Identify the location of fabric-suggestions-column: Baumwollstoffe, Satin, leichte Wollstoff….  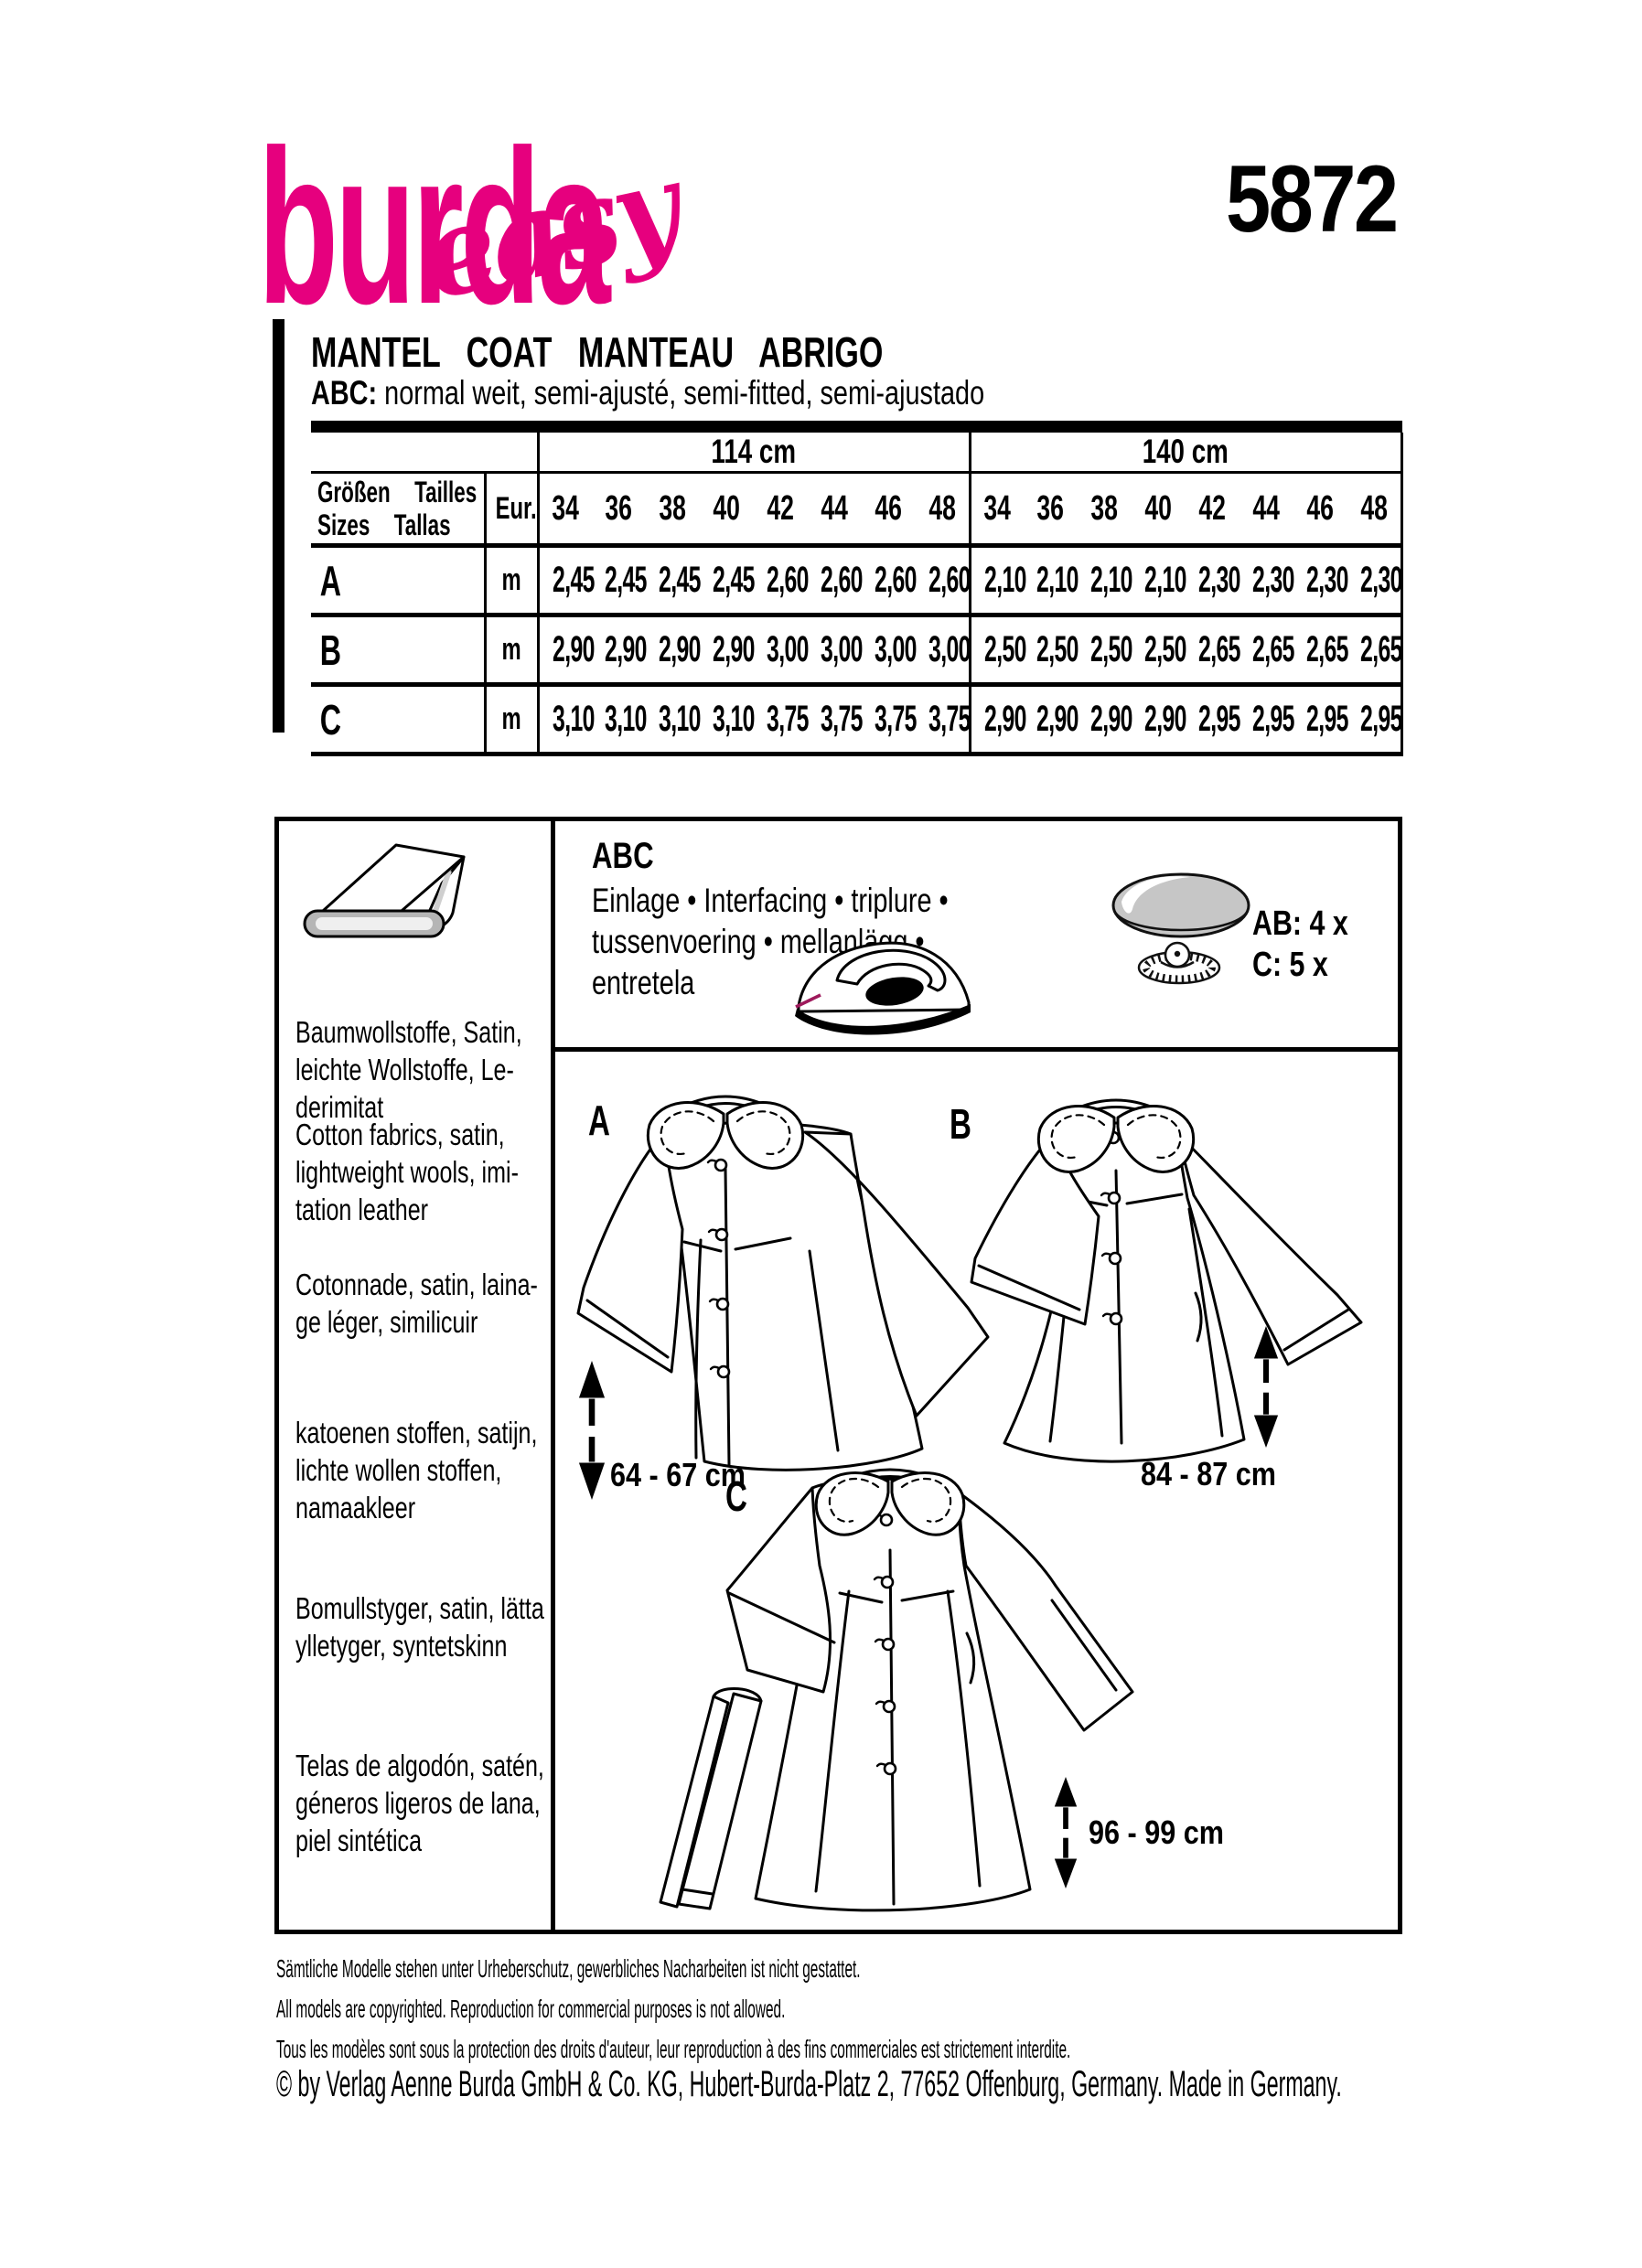
(417, 1375).